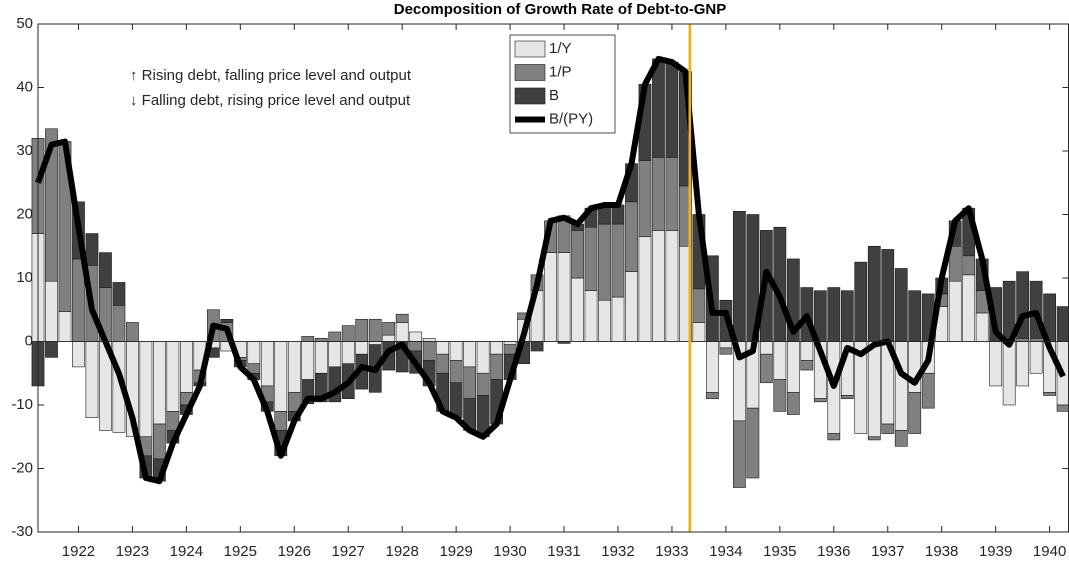 This screenshot has height=567, width=1069. I want to click on x-tick-label: 1935, so click(779, 551).